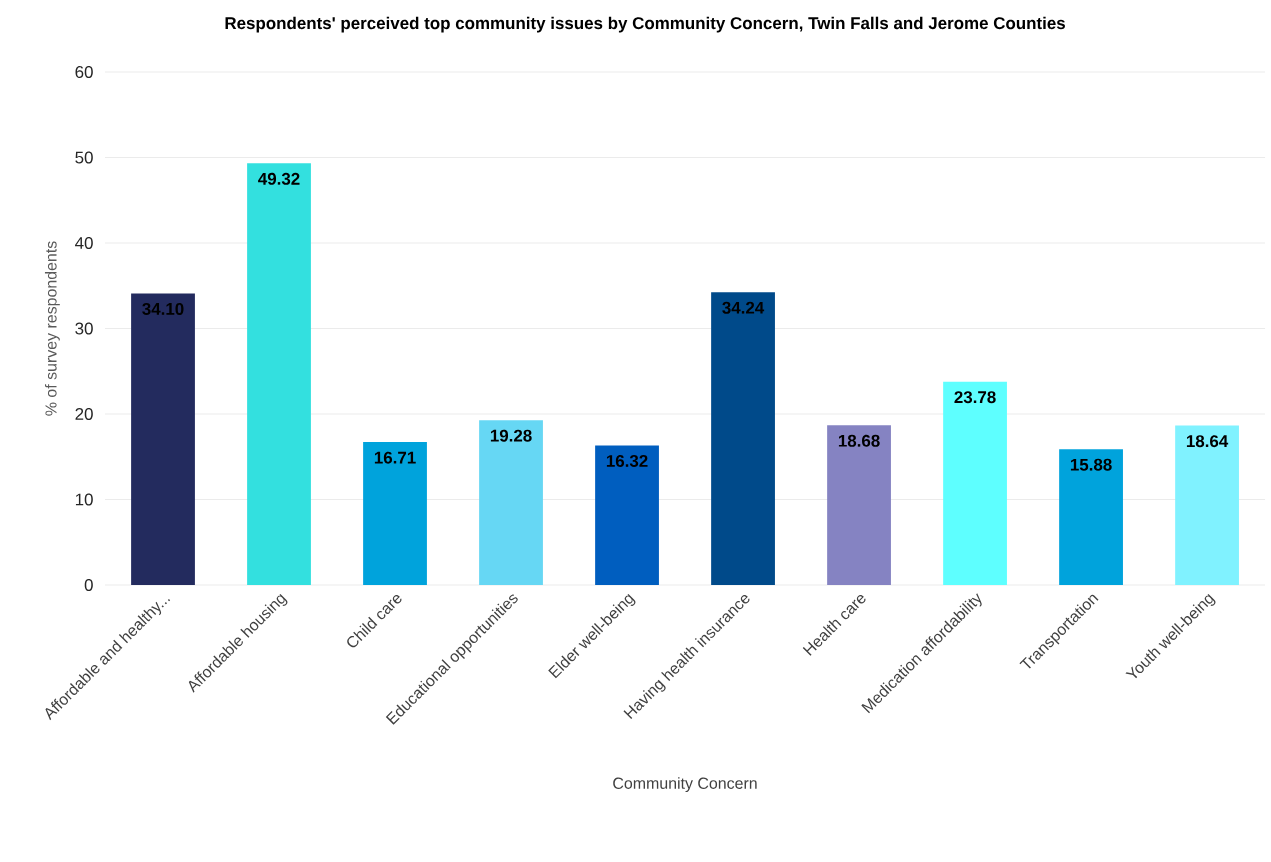 This screenshot has height=862, width=1271. Describe the element at coordinates (84, 328) in the screenshot. I see `y-tick-label: 30` at that location.